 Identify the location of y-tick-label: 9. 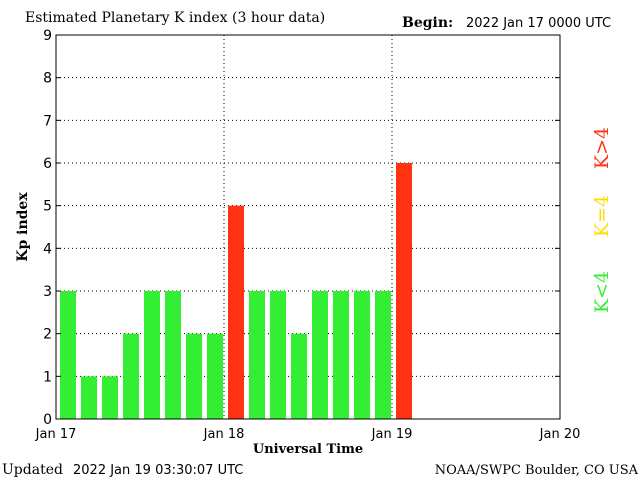
(47, 36).